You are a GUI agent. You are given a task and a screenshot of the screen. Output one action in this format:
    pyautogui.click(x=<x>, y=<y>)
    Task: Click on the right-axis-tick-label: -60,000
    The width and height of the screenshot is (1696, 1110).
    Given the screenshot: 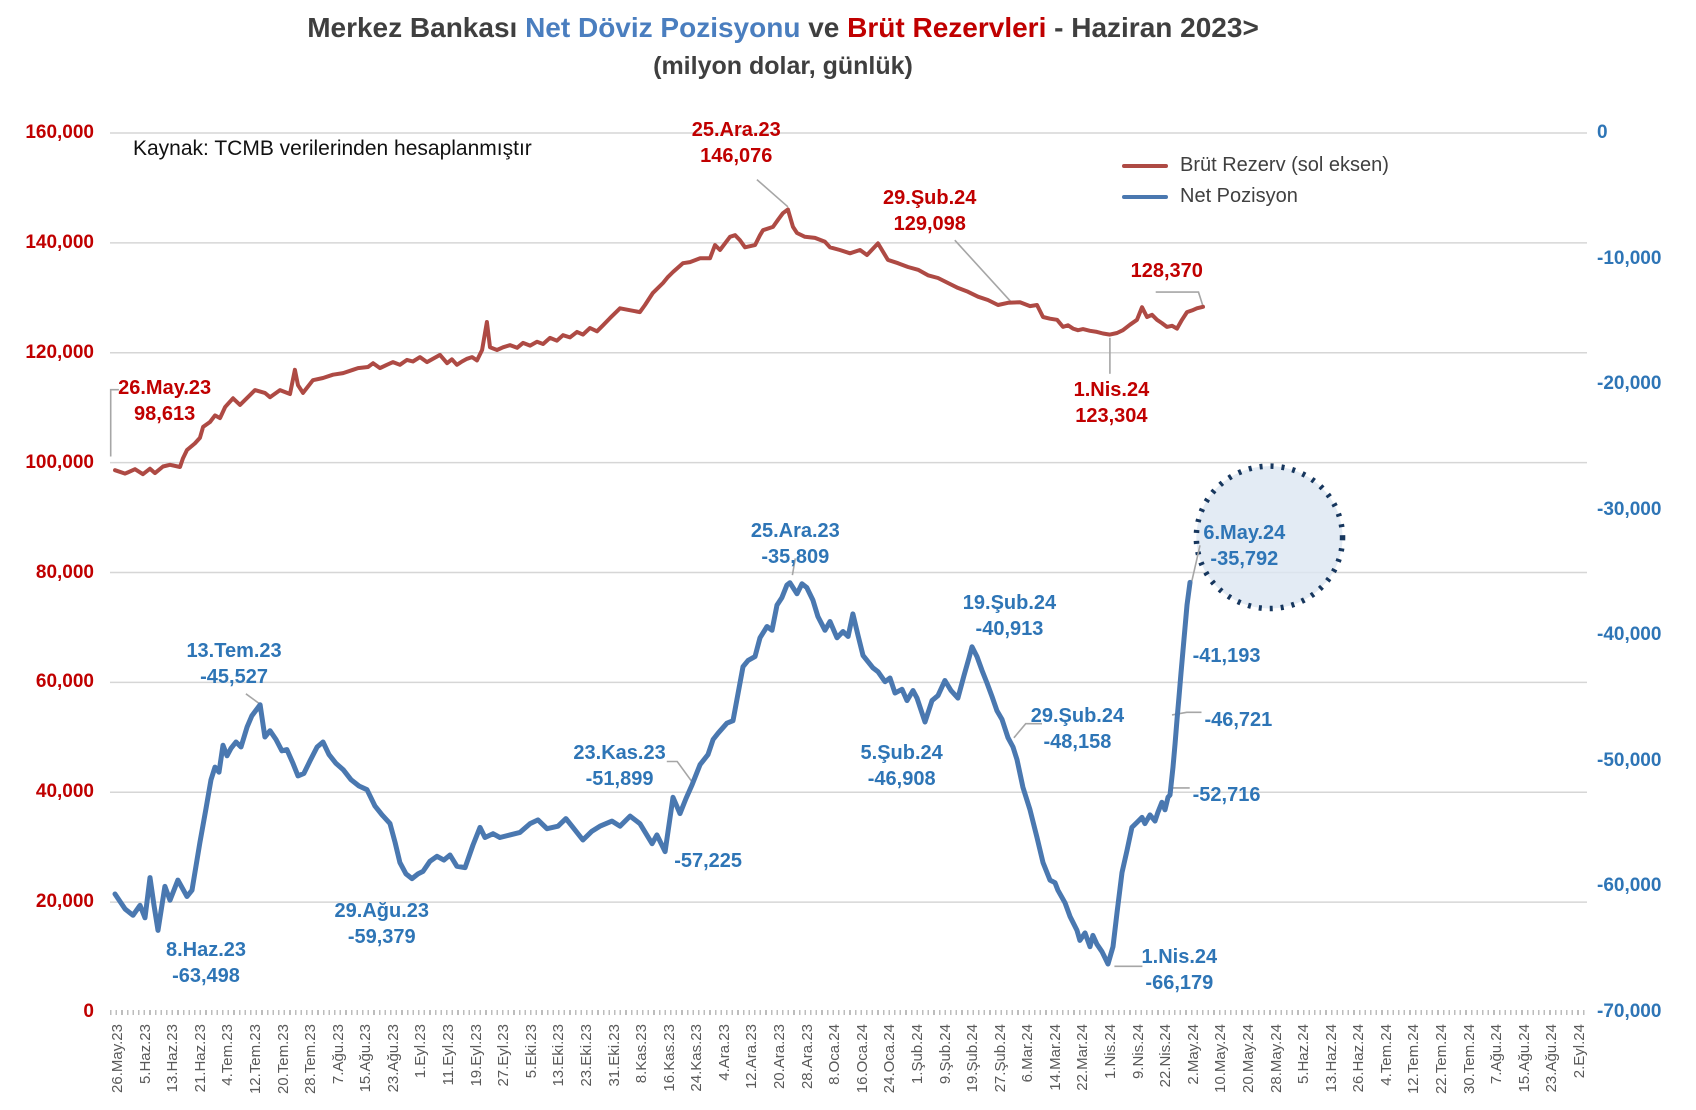 What is the action you would take?
    pyautogui.click(x=1629, y=886)
    